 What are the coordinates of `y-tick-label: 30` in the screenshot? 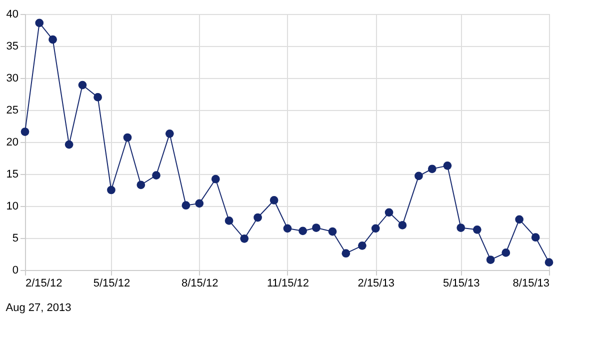 It's located at (12, 78).